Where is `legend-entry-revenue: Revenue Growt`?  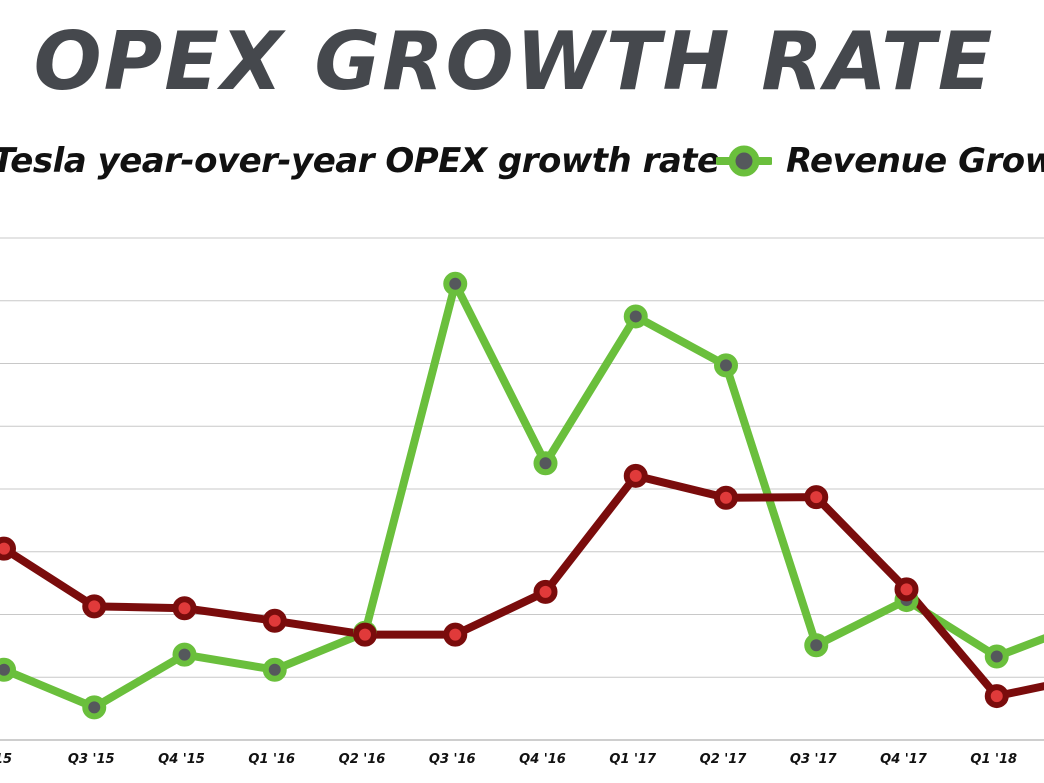 legend-entry-revenue: Revenue Growt is located at coordinates (880, 161).